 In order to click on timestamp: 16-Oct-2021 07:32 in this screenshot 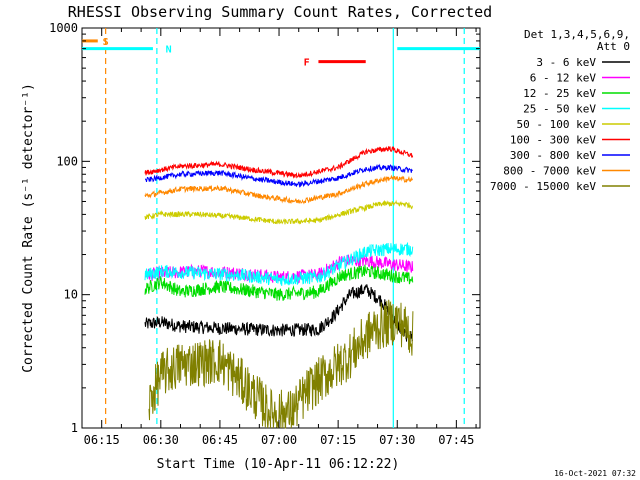, I will do `click(595, 473)`.